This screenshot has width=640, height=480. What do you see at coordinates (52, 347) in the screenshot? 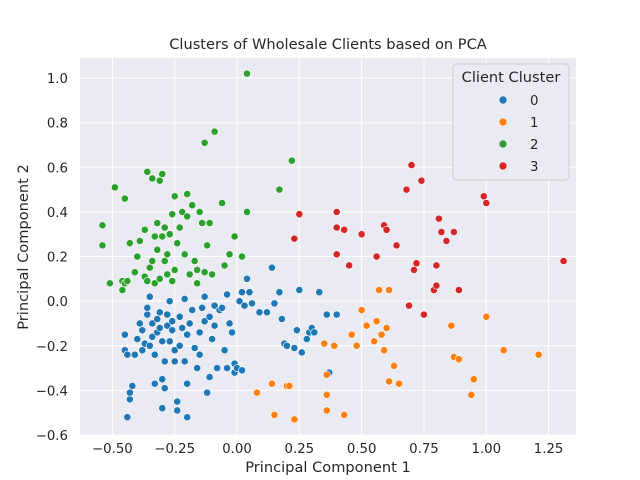
I see `y-tick-label: −0.2` at bounding box center [52, 347].